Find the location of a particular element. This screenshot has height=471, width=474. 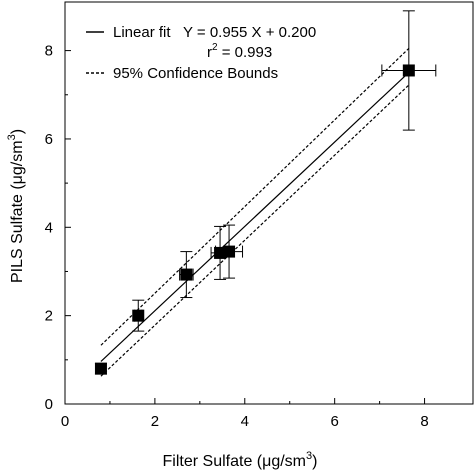

y-tick-label: 8 is located at coordinates (49, 51).